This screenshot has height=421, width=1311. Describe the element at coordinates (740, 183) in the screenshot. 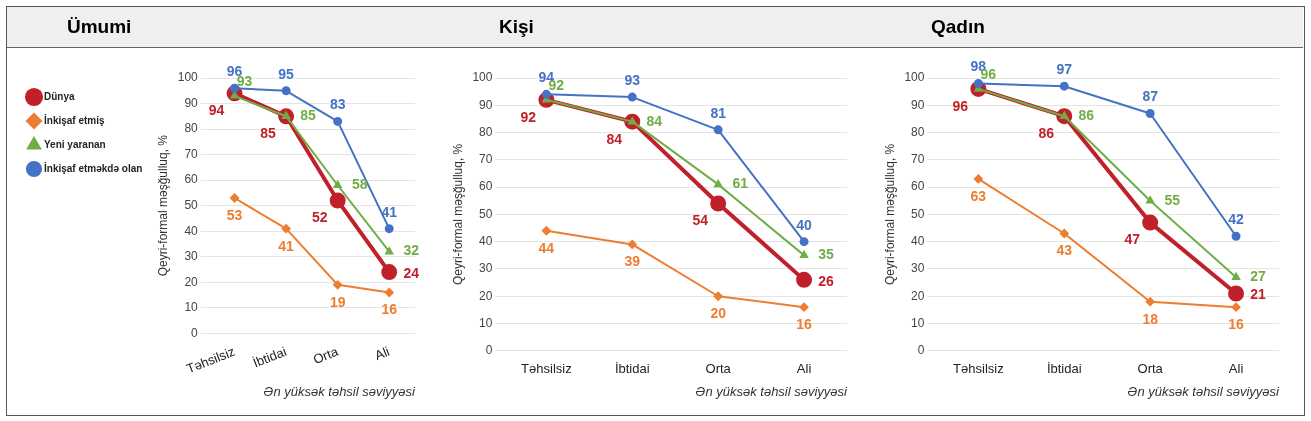

I see `data-label: 61` at that location.